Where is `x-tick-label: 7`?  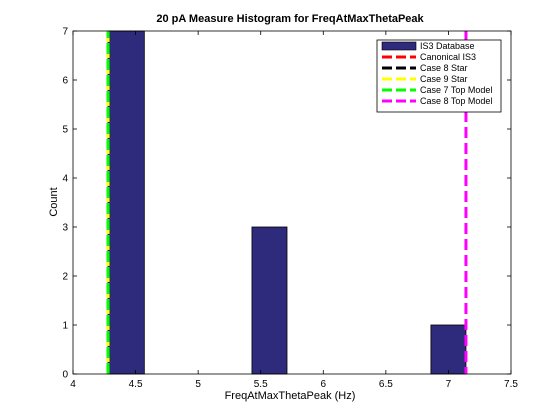 x-tick-label: 7 is located at coordinates (449, 384).